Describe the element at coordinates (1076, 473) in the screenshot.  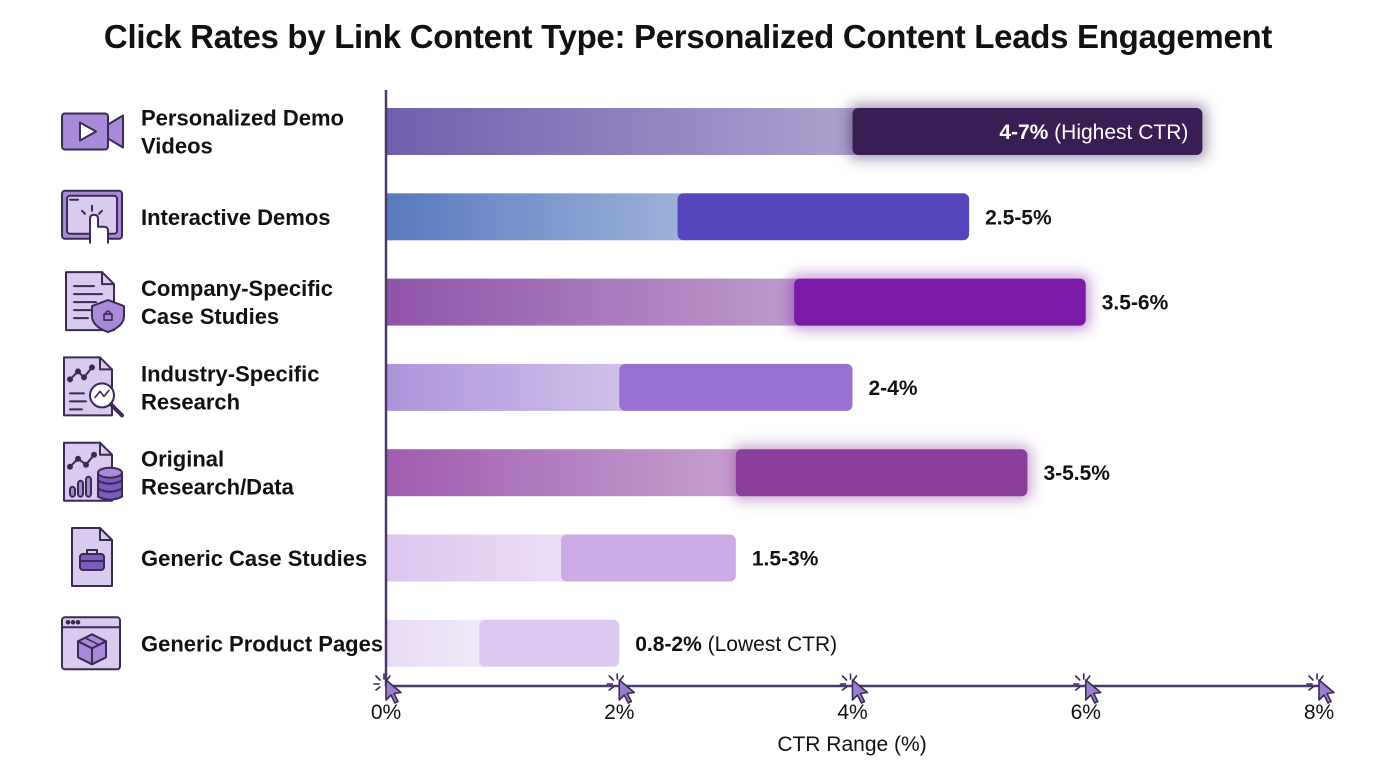
I see `value-label: 3-5.5%` at that location.